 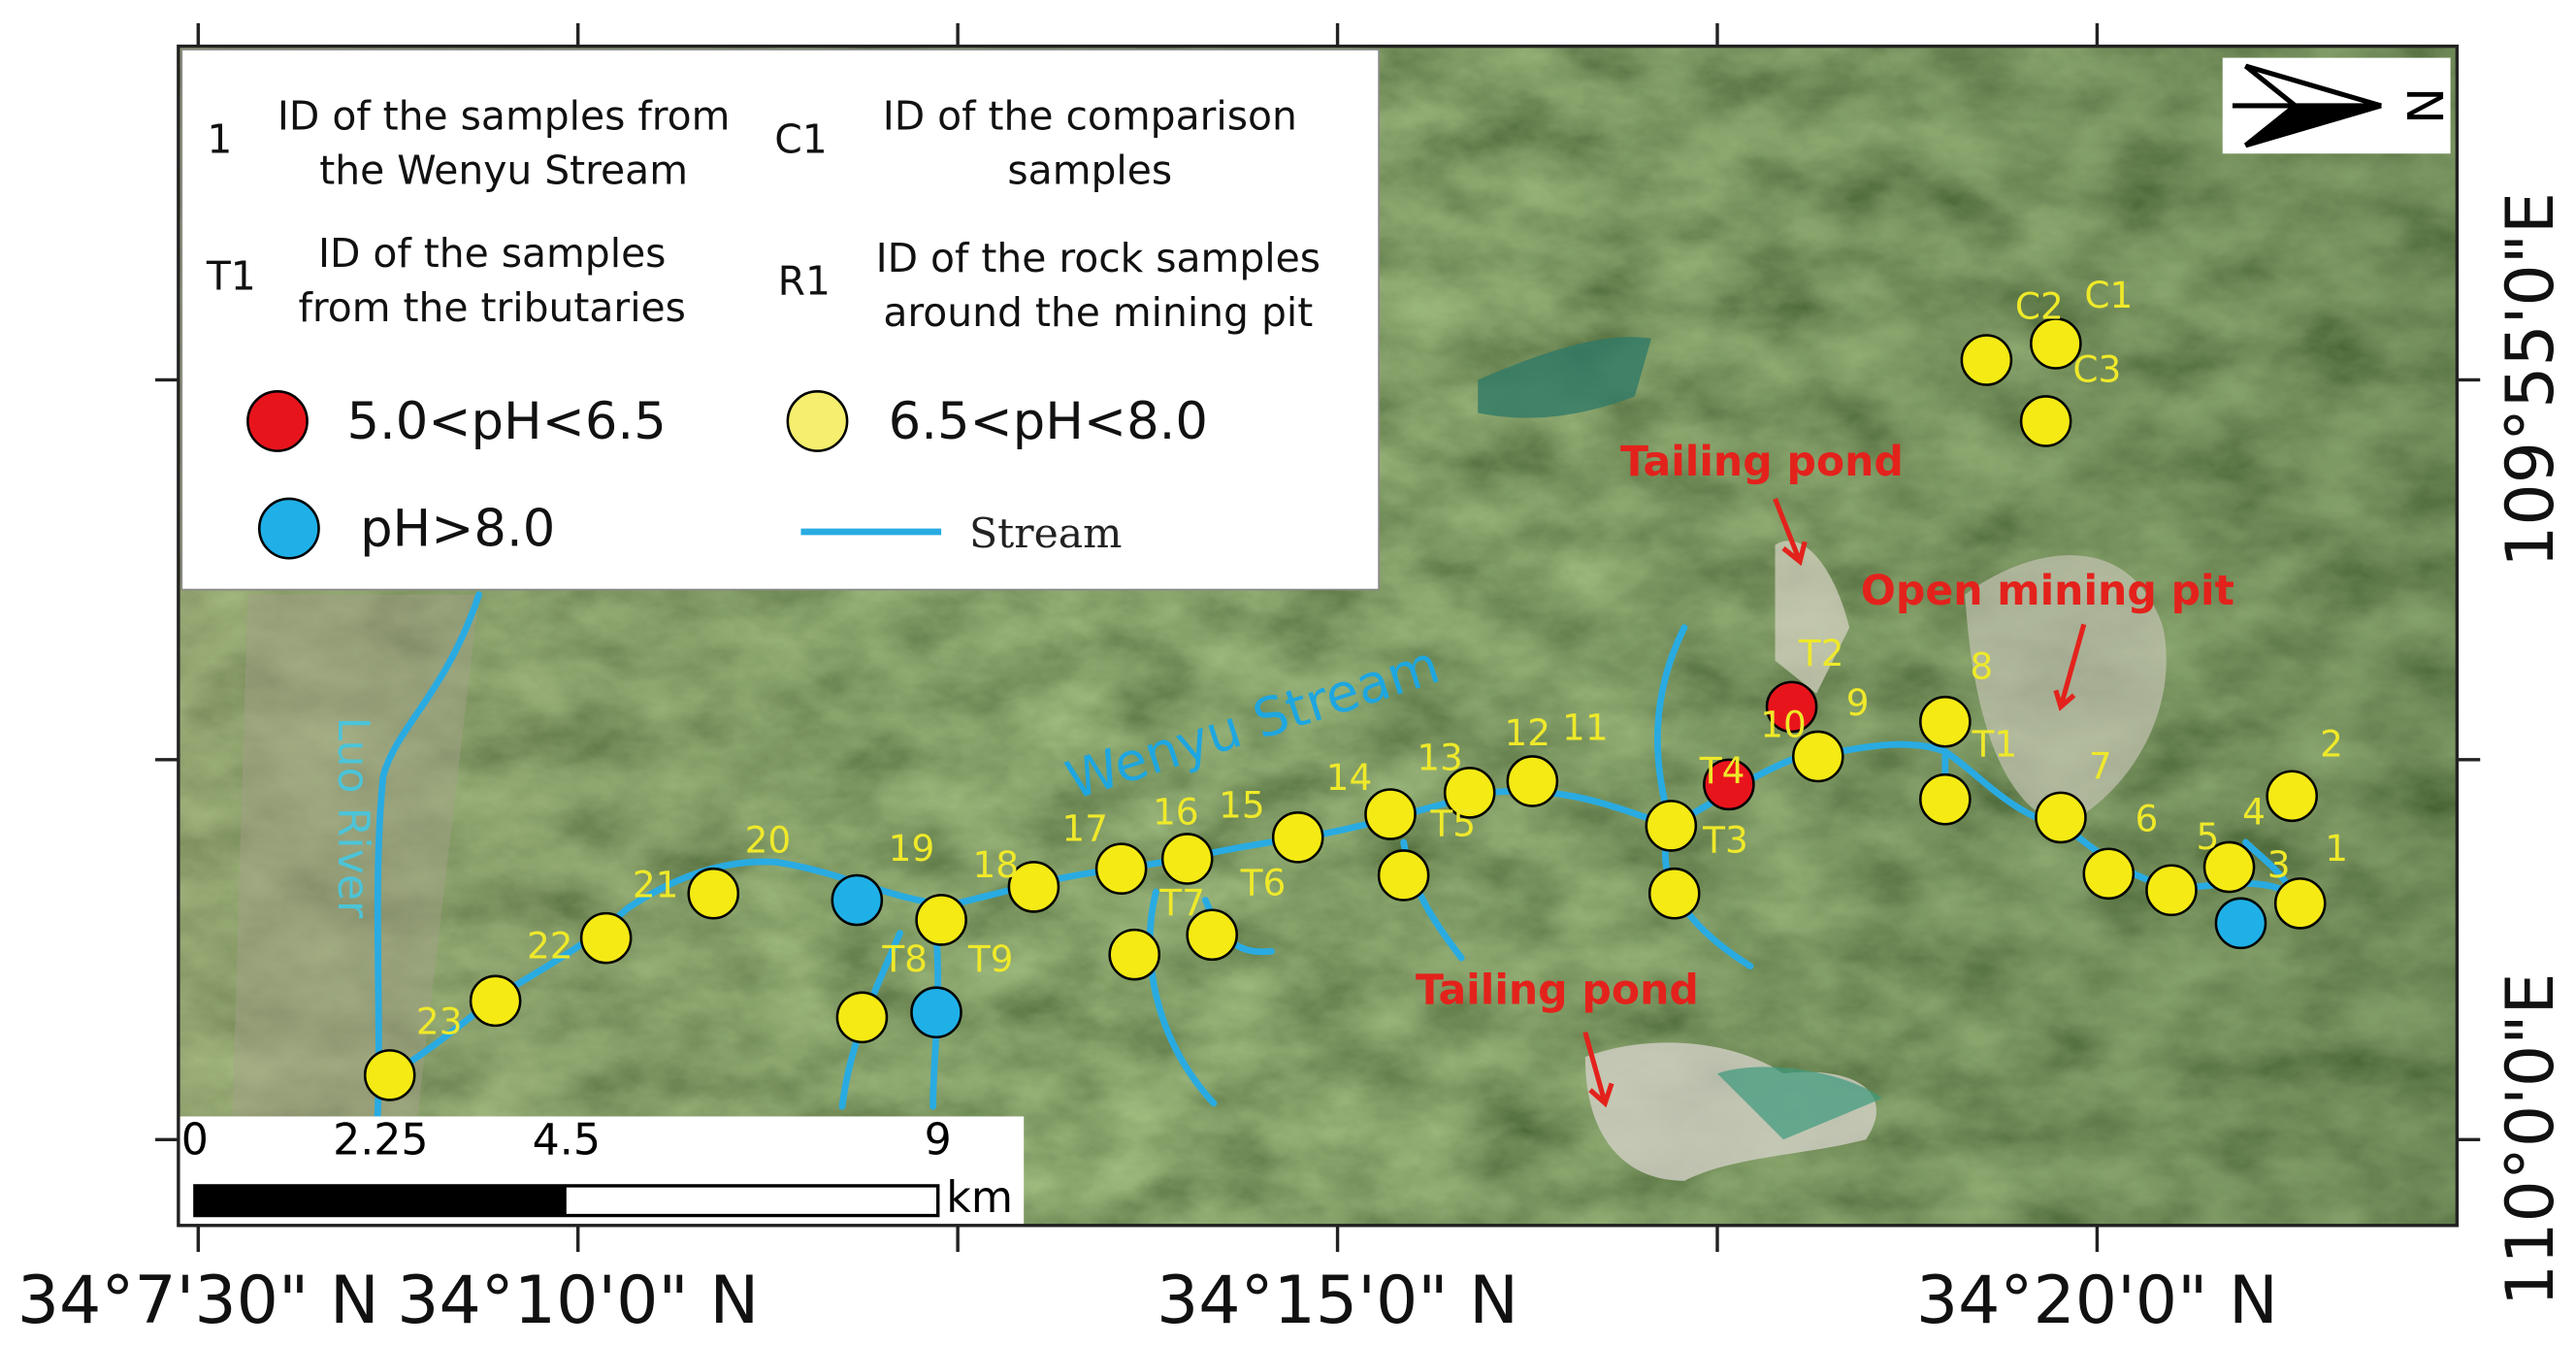 I want to click on legend-text: the Wenyu Stream, so click(x=503, y=171).